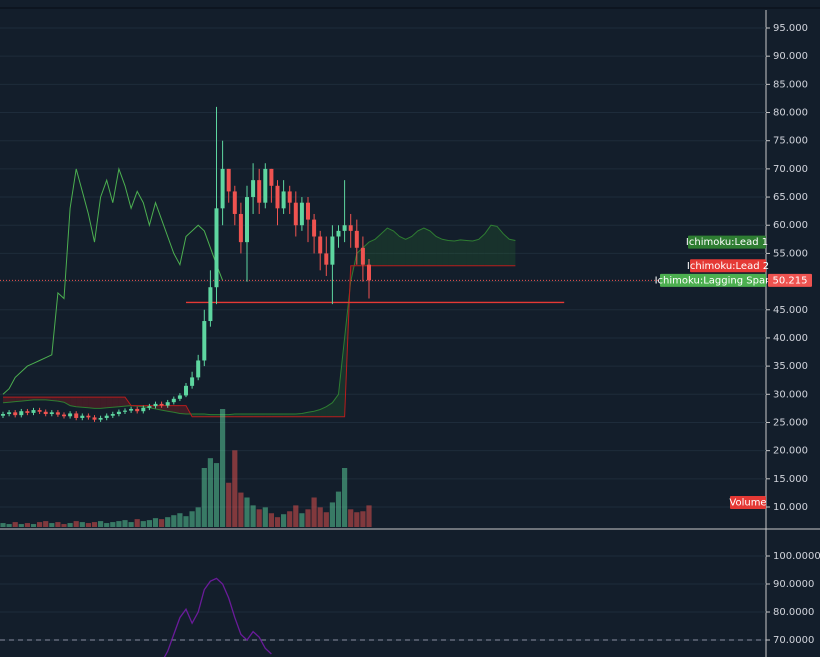  Describe the element at coordinates (790, 169) in the screenshot. I see `y-tick-label: 70.000` at that location.